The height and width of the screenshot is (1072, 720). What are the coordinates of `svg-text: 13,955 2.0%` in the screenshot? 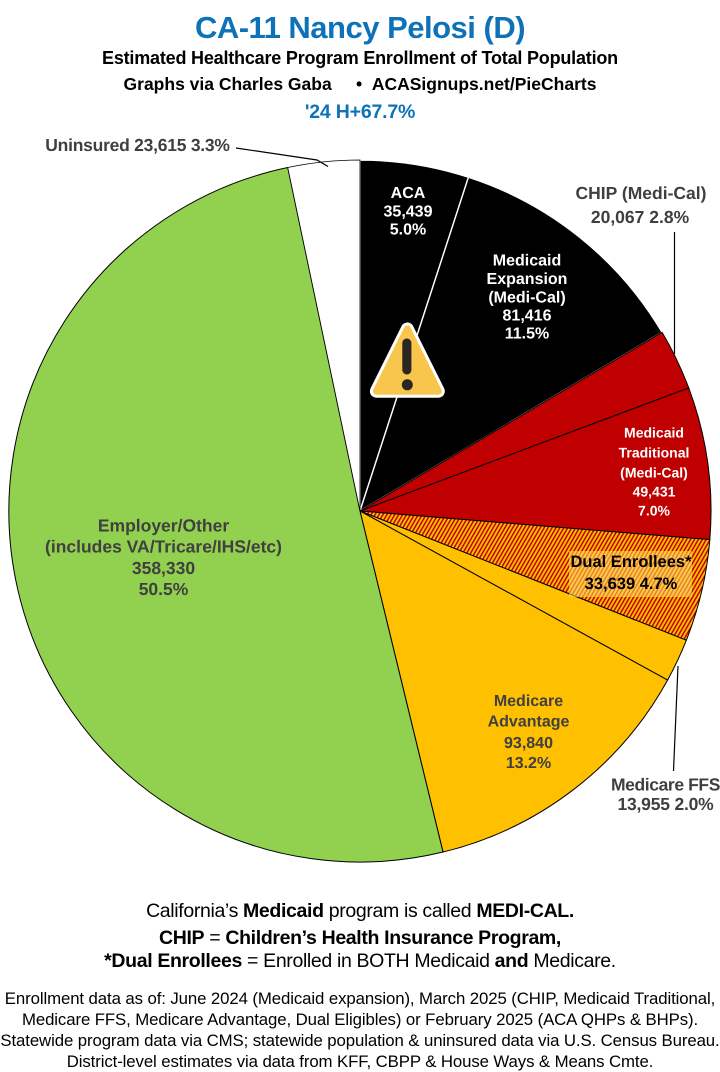 It's located at (665, 804).